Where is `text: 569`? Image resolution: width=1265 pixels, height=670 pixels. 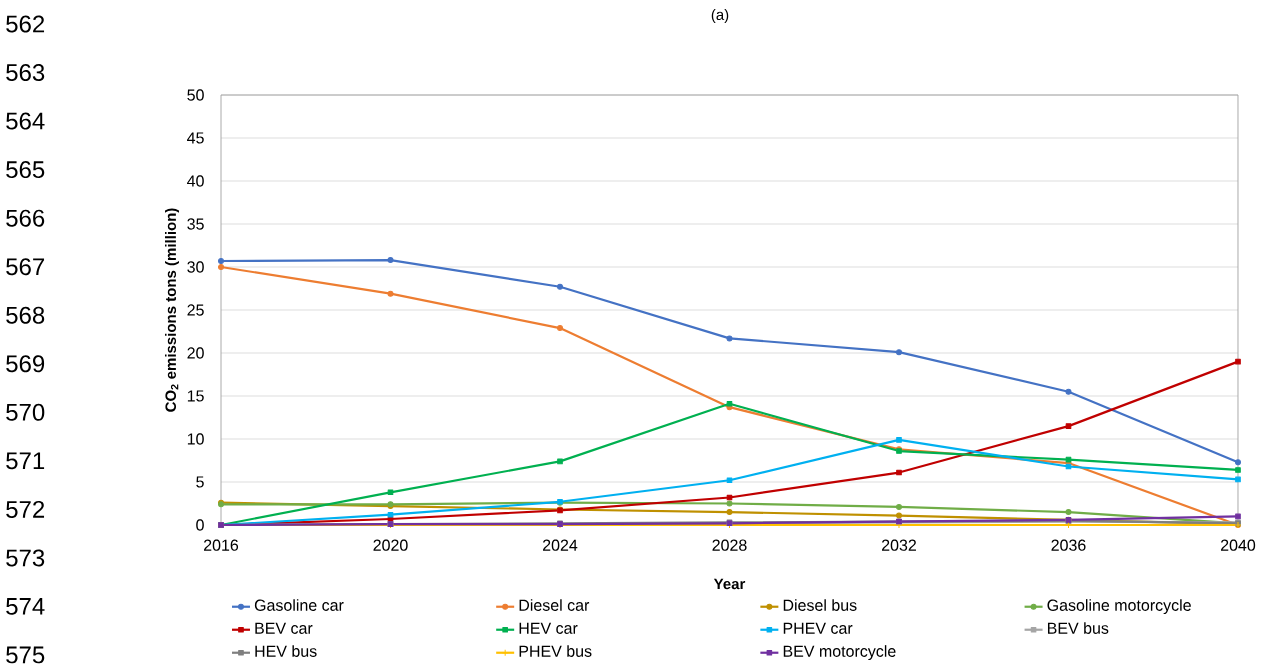
text: 569 is located at coordinates (25, 364).